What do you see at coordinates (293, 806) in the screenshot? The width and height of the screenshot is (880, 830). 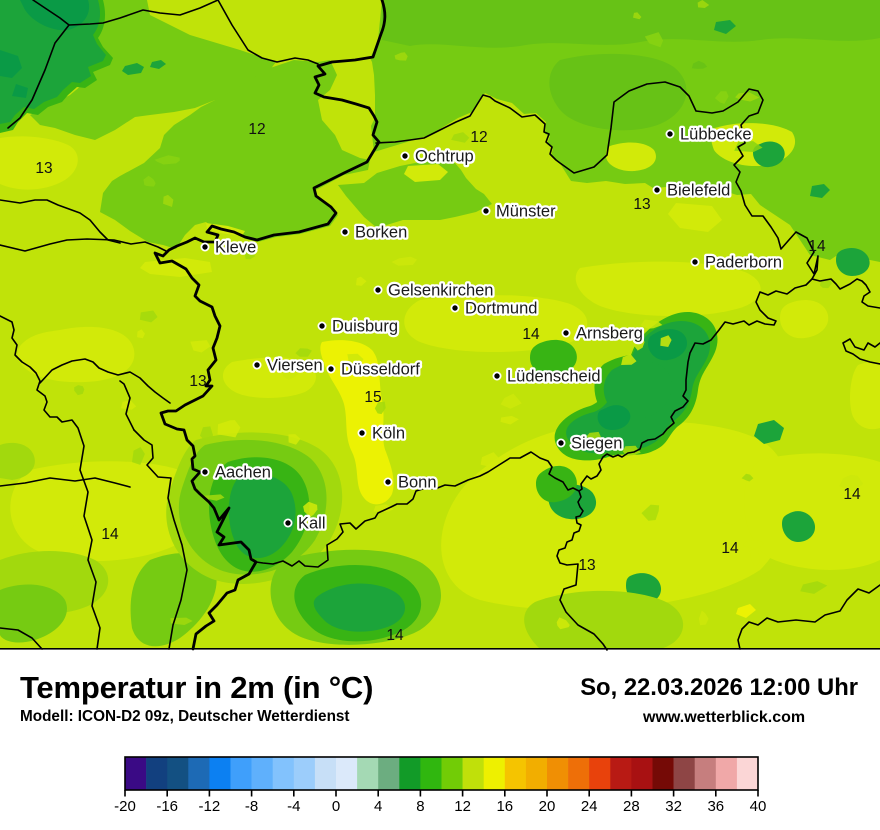 I see `svg-text: -4` at bounding box center [293, 806].